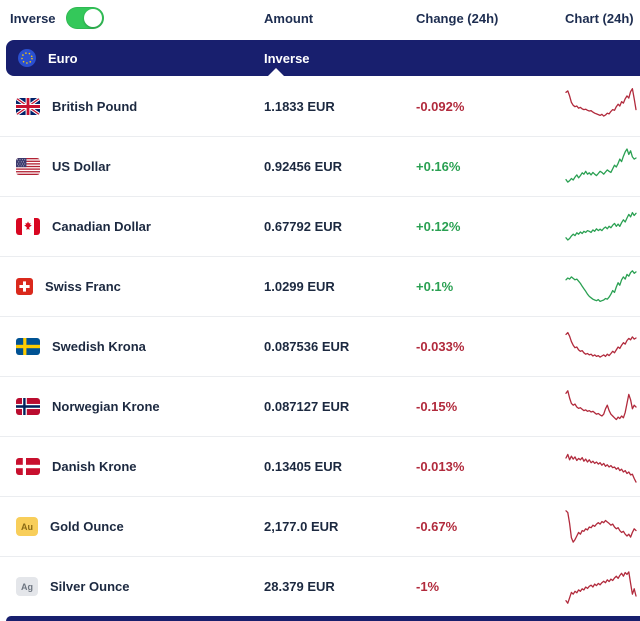  What do you see at coordinates (63, 58) in the screenshot?
I see `base-currency-name: Euro` at bounding box center [63, 58].